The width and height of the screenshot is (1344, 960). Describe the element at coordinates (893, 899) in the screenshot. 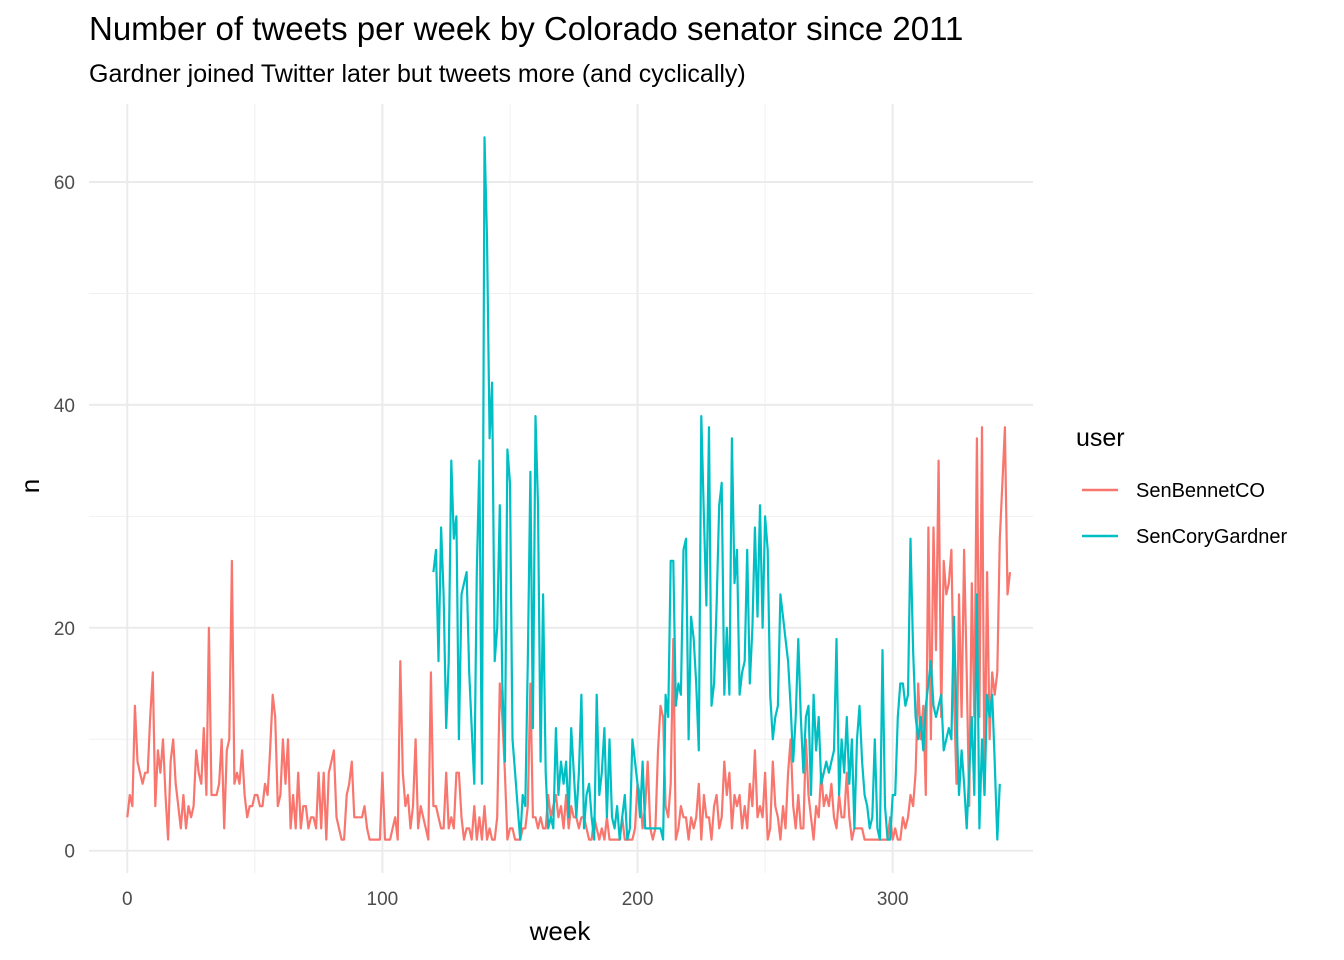

I see `x-tick-label: 300` at that location.